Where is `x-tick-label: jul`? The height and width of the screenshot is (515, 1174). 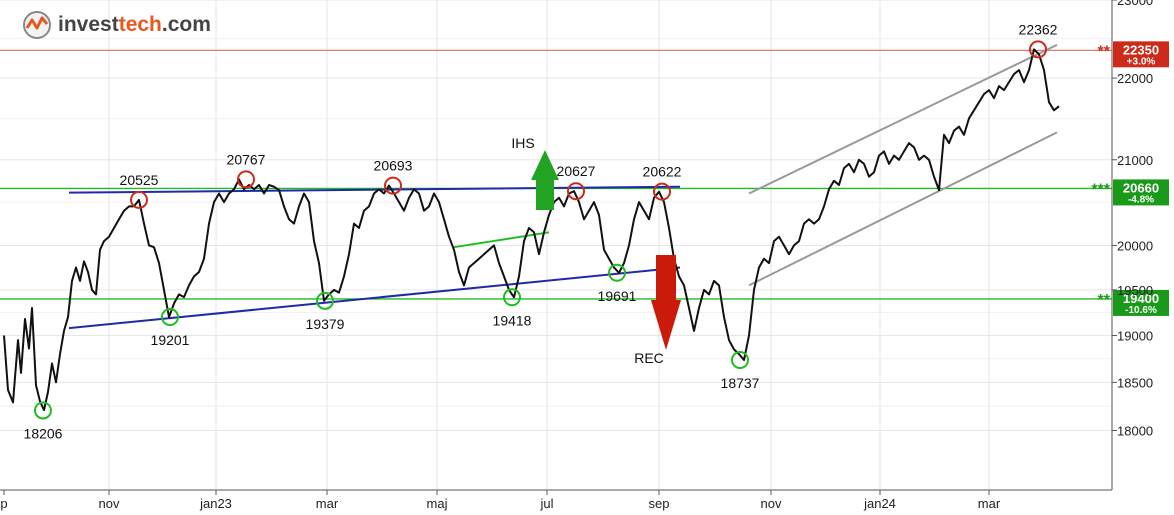 x-tick-label: jul is located at coordinates (546, 503).